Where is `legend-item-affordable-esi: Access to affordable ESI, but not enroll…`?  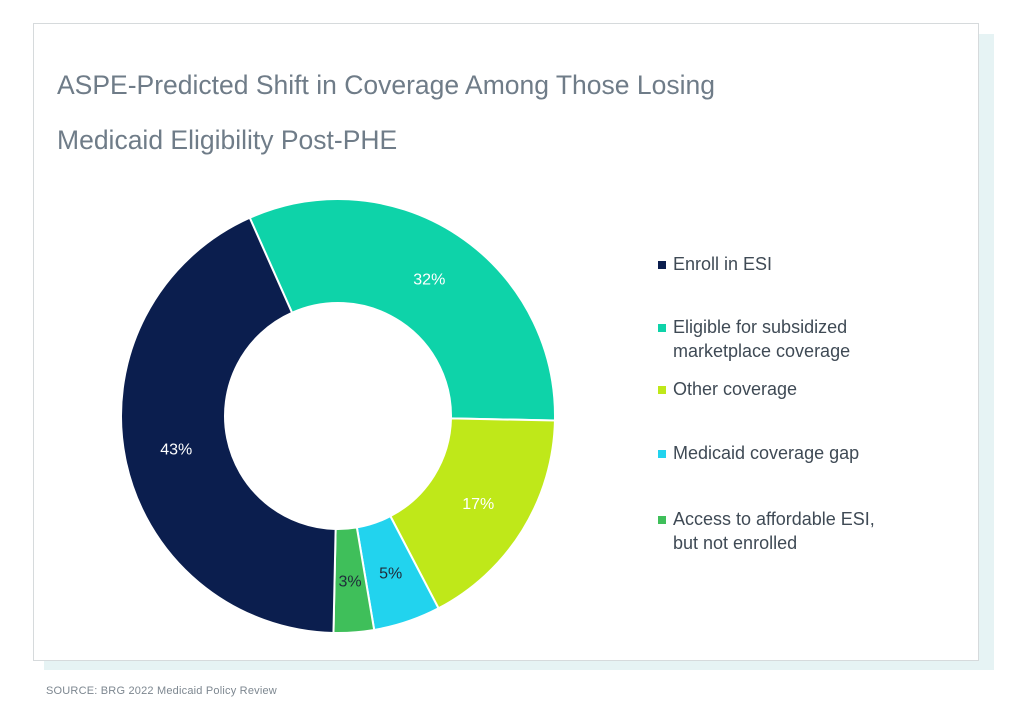 legend-item-affordable-esi: Access to affordable ESI, but not enroll… is located at coordinates (788, 531).